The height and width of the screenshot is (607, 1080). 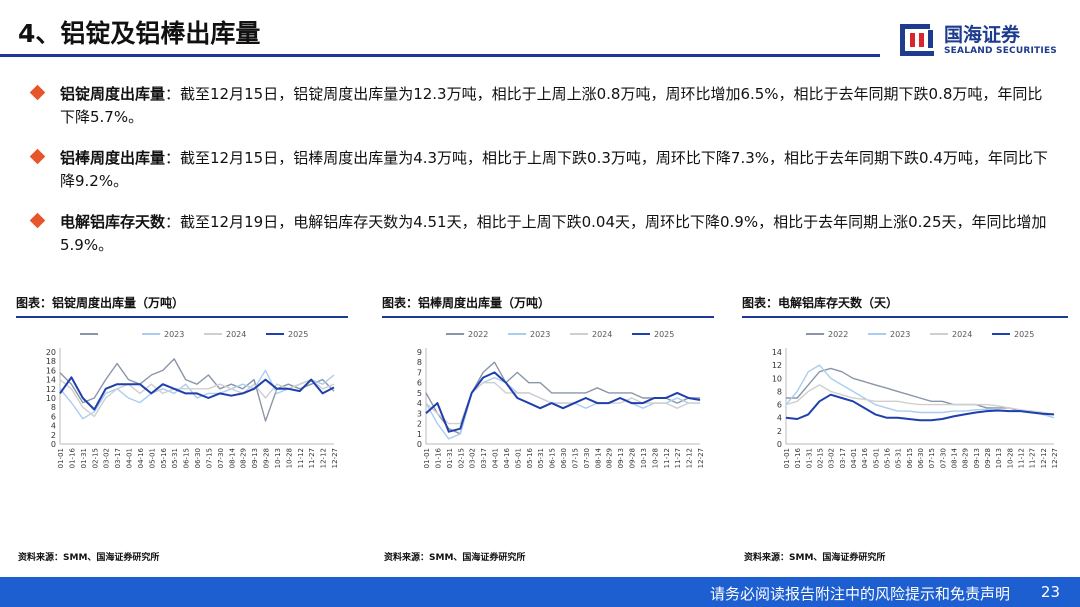 I want to click on y-tick-label: 8, so click(x=779, y=391).